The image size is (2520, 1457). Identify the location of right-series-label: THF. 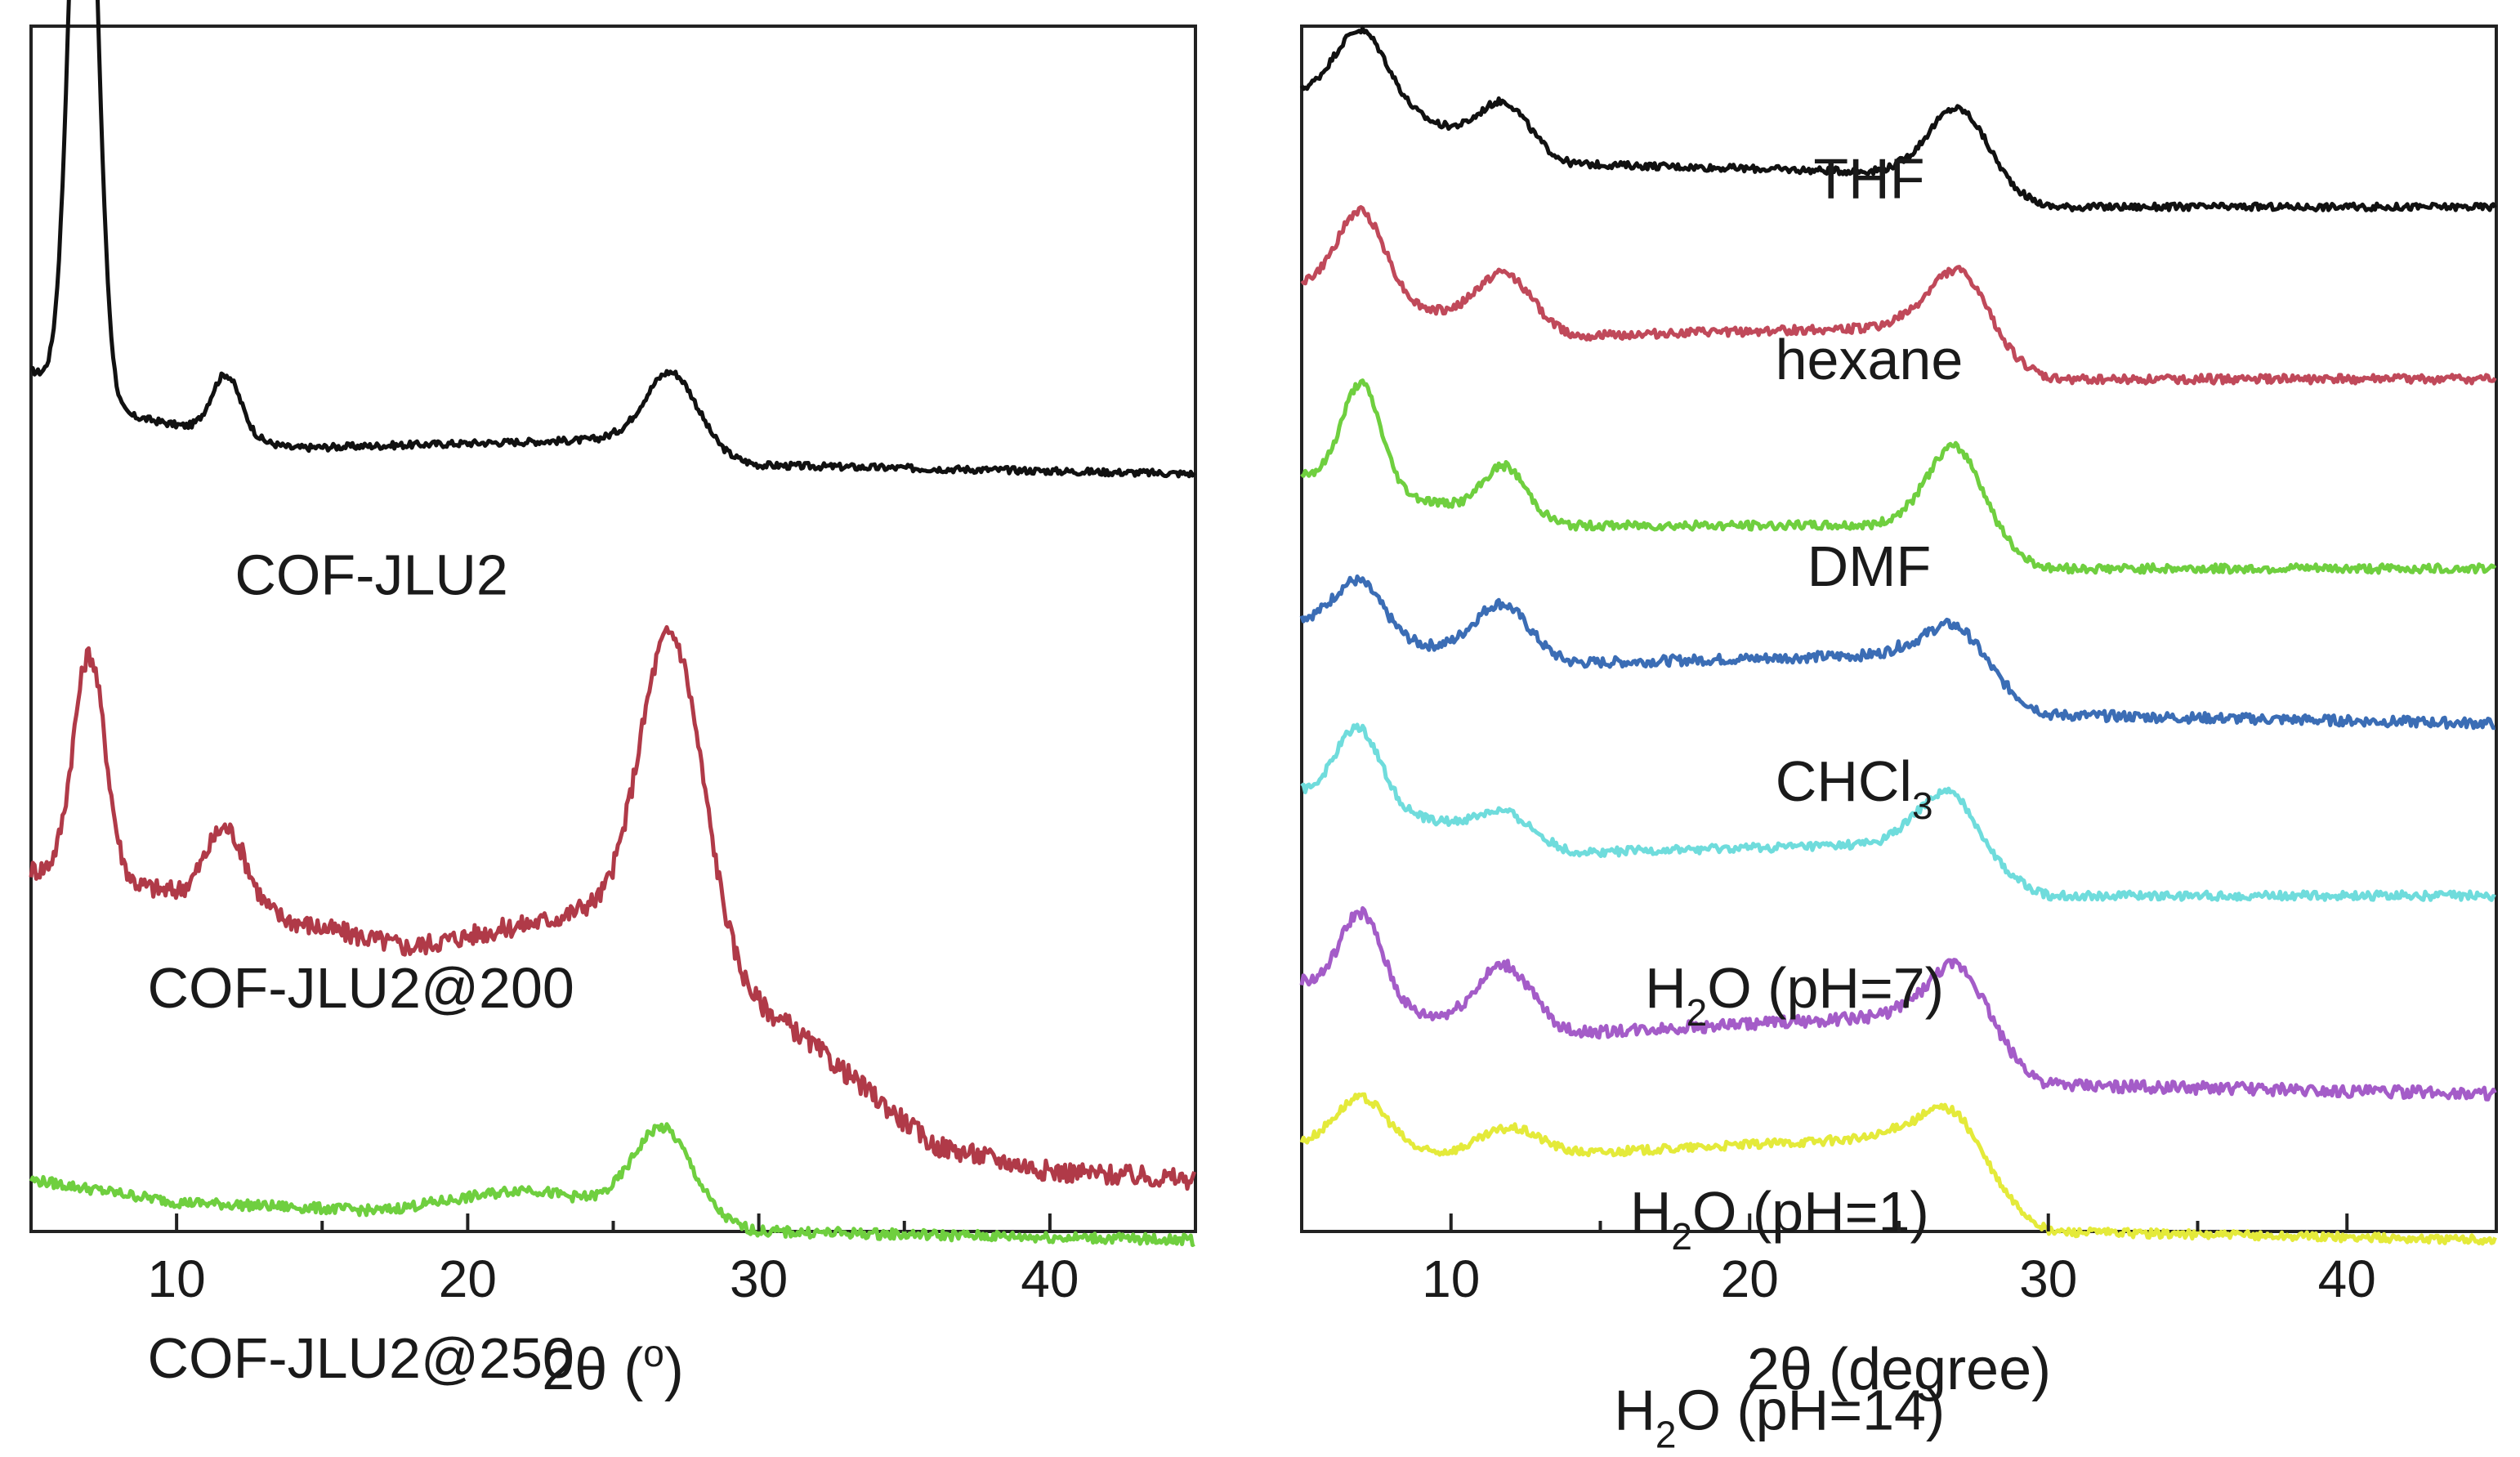
(1868, 179).